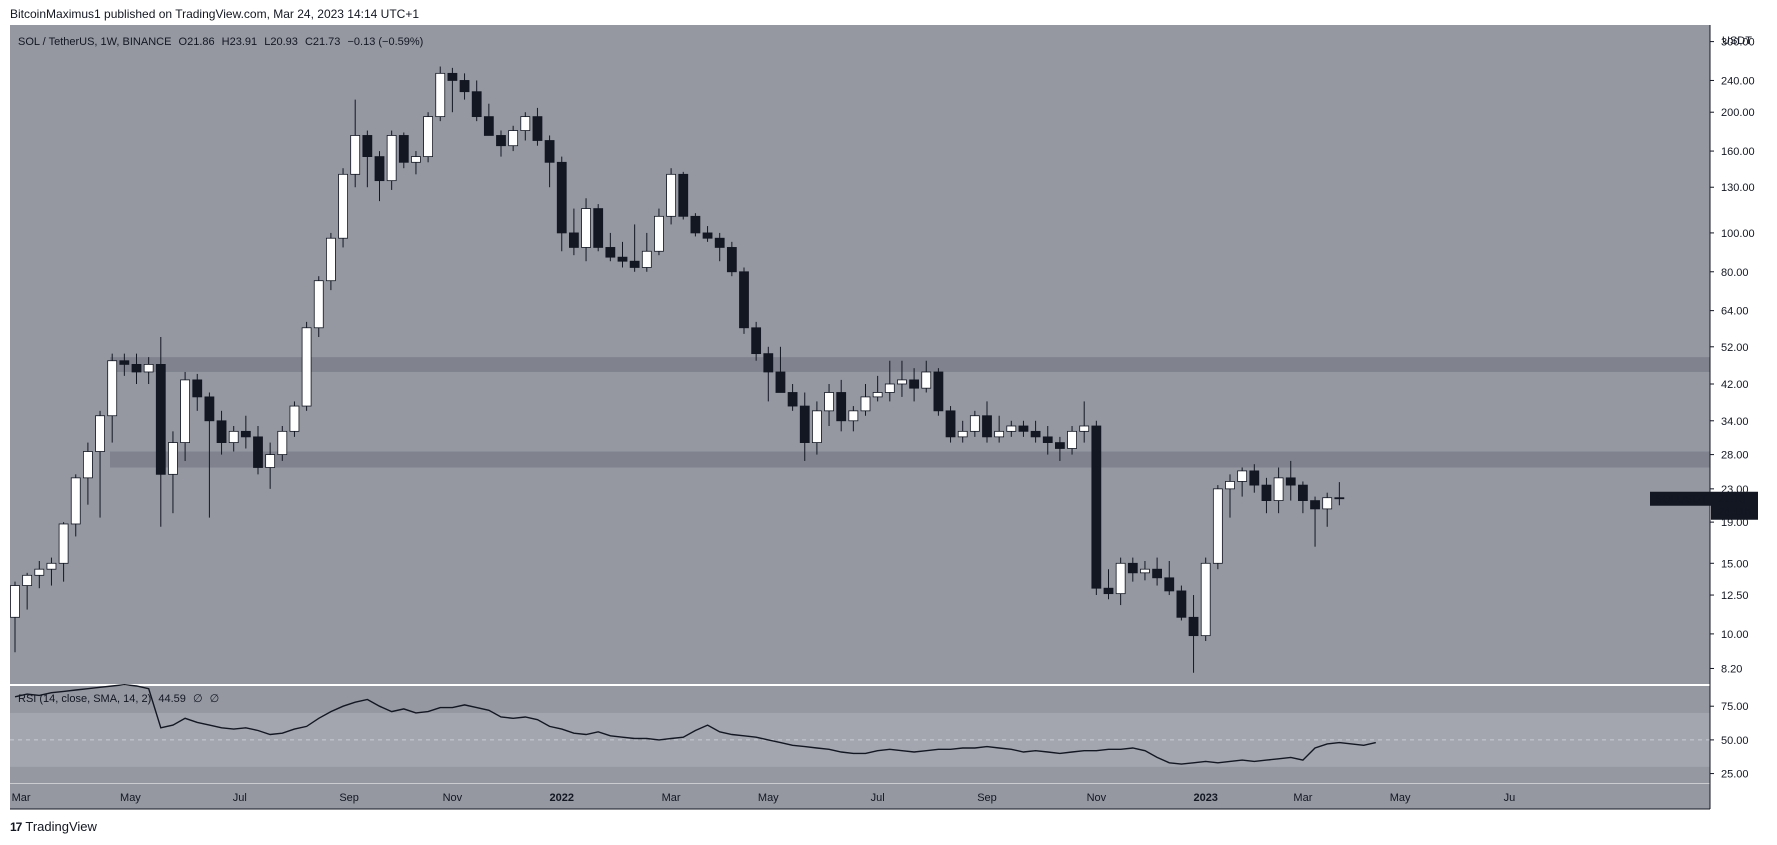 The height and width of the screenshot is (845, 1777). What do you see at coordinates (215, 699) in the screenshot?
I see `rsi-legend-extra2: ∅` at bounding box center [215, 699].